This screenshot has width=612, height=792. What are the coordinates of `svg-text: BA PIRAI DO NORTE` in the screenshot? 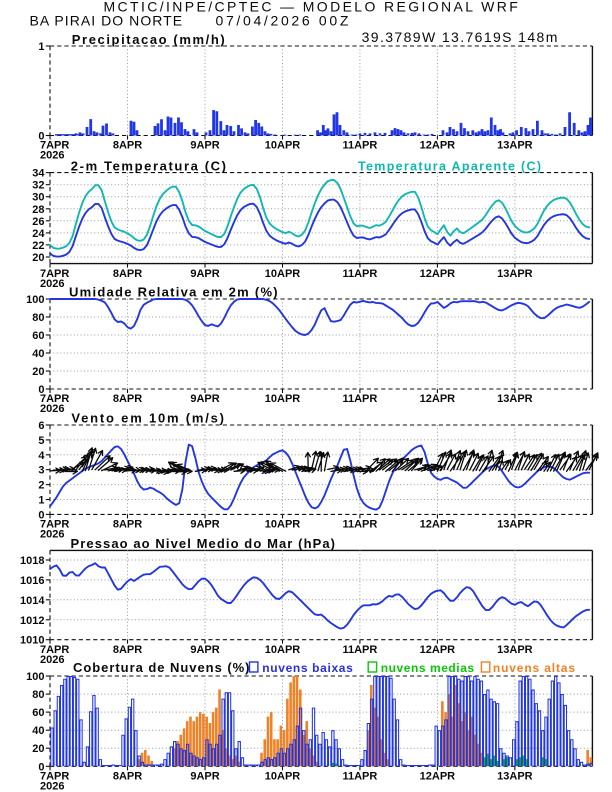 It's located at (106, 20).